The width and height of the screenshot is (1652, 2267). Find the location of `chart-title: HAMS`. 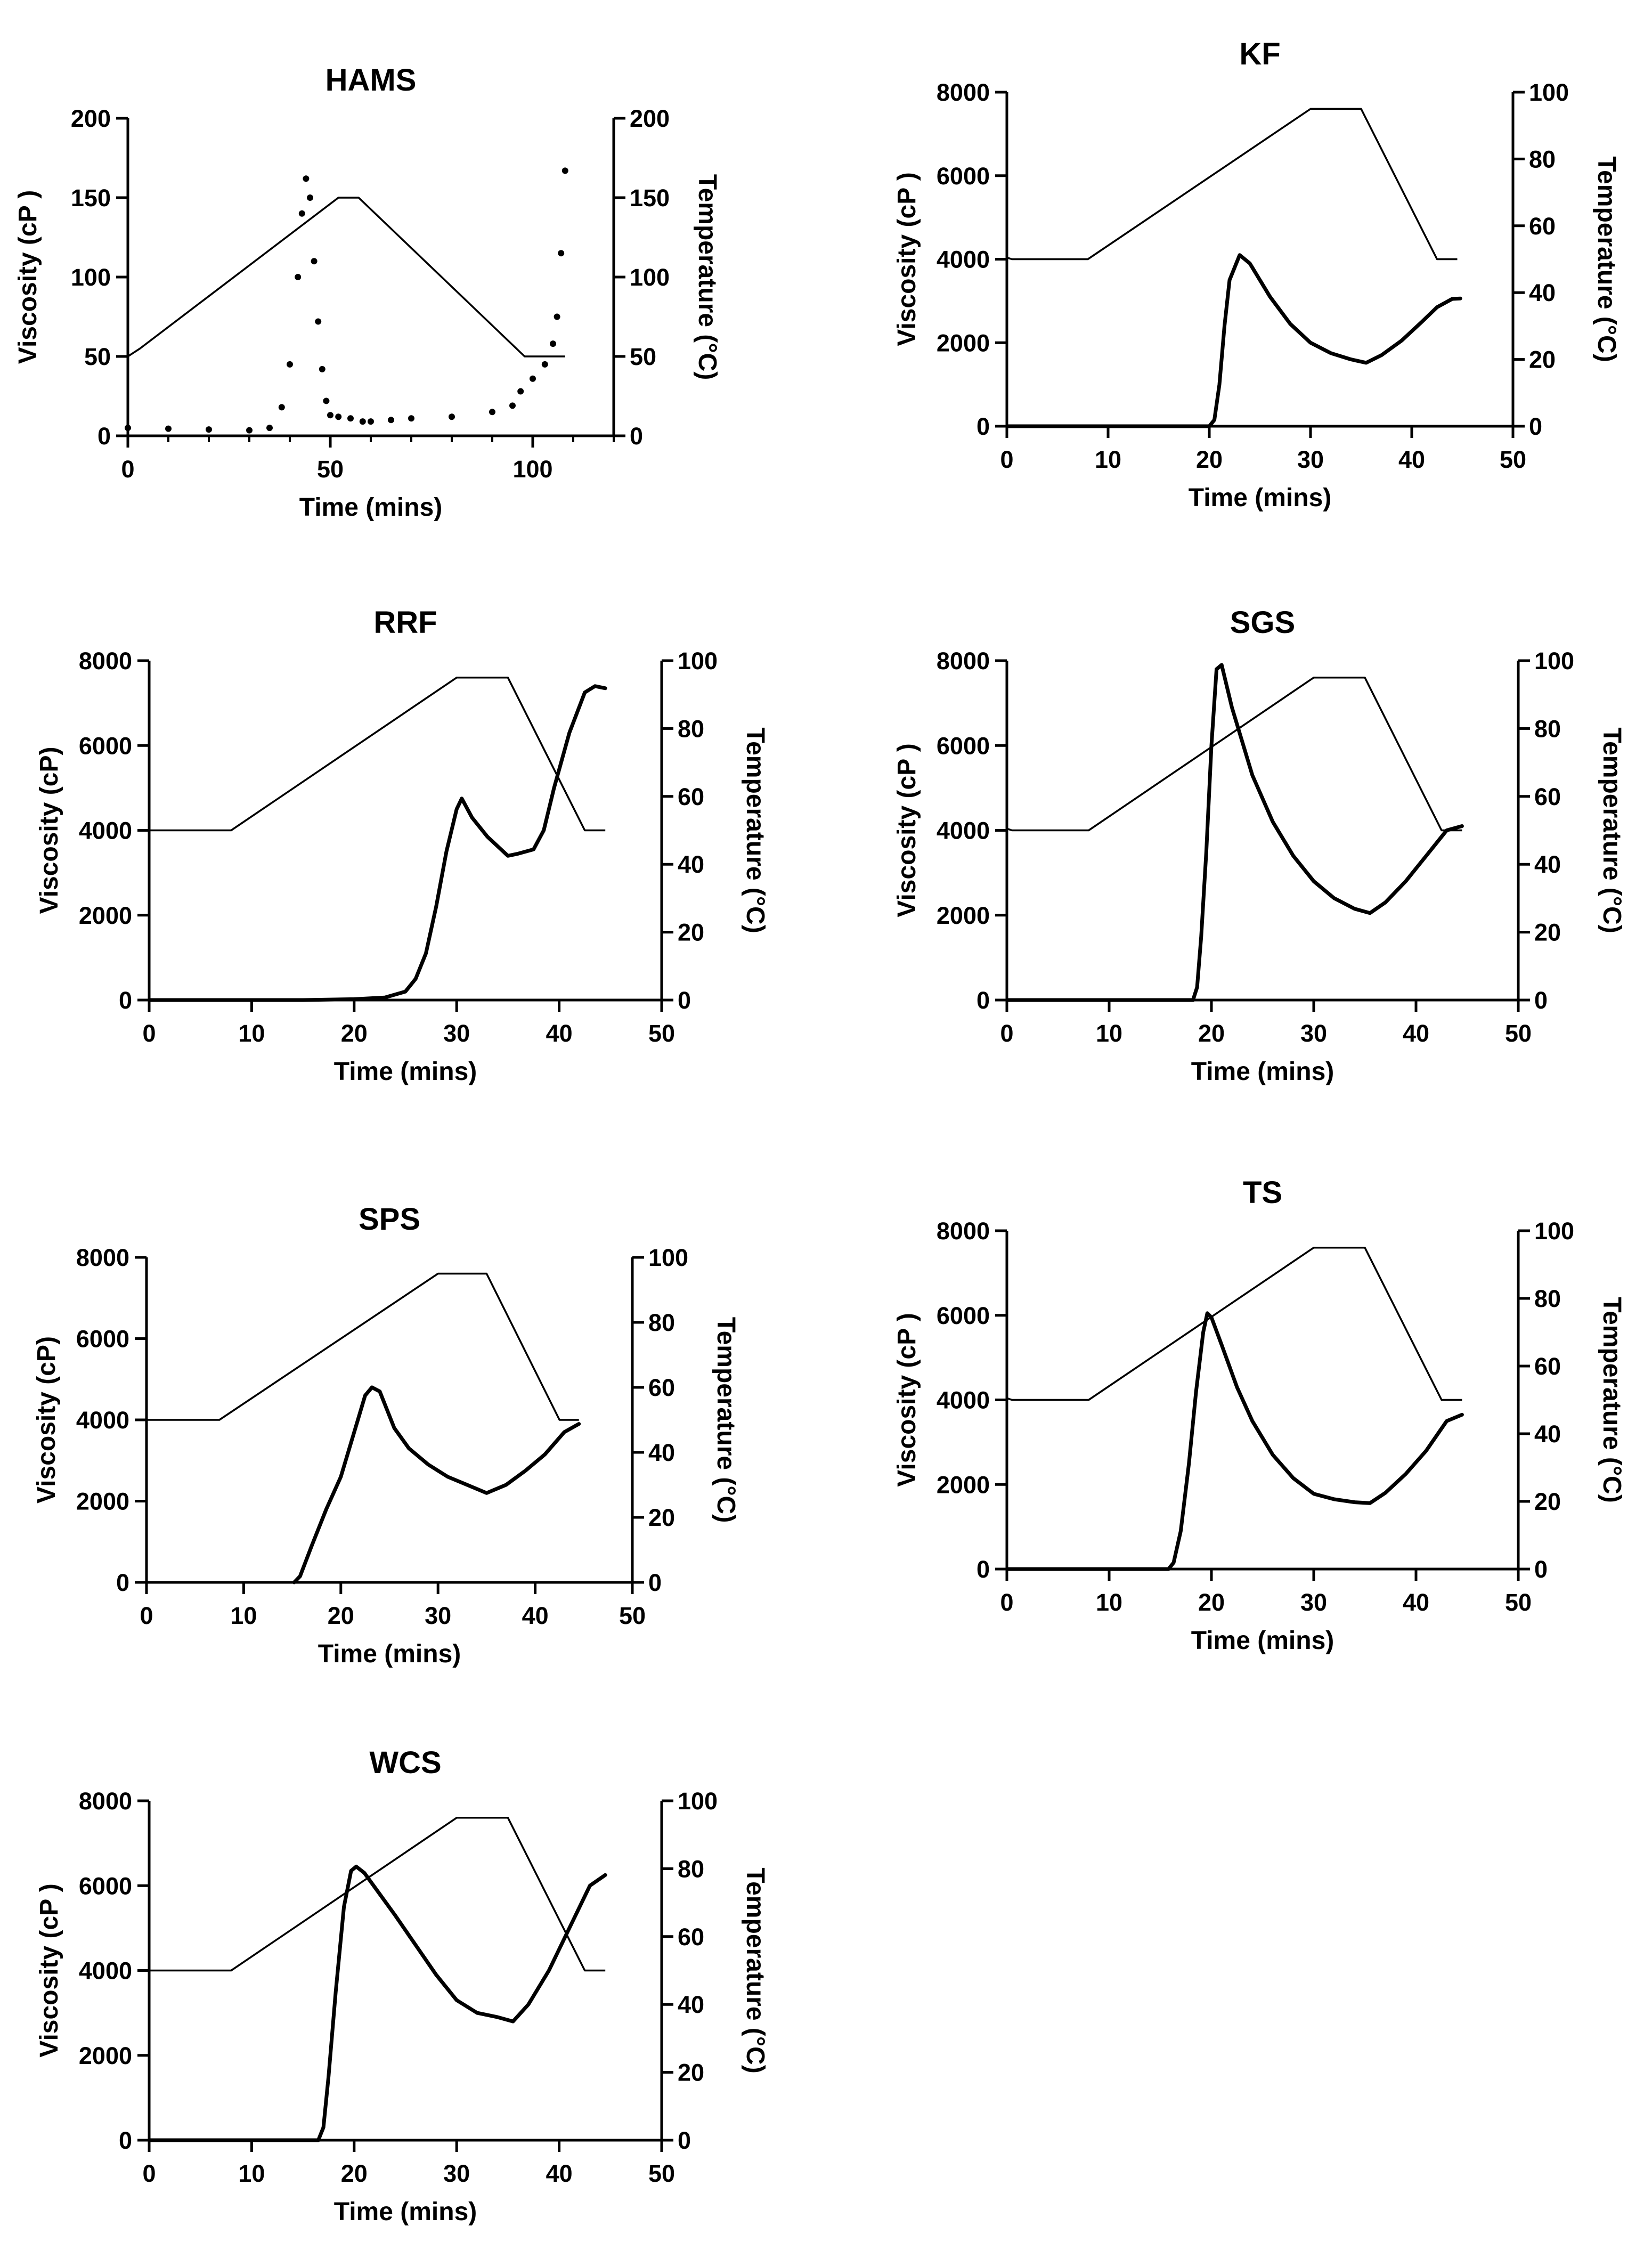

chart-title: HAMS is located at coordinates (371, 80).